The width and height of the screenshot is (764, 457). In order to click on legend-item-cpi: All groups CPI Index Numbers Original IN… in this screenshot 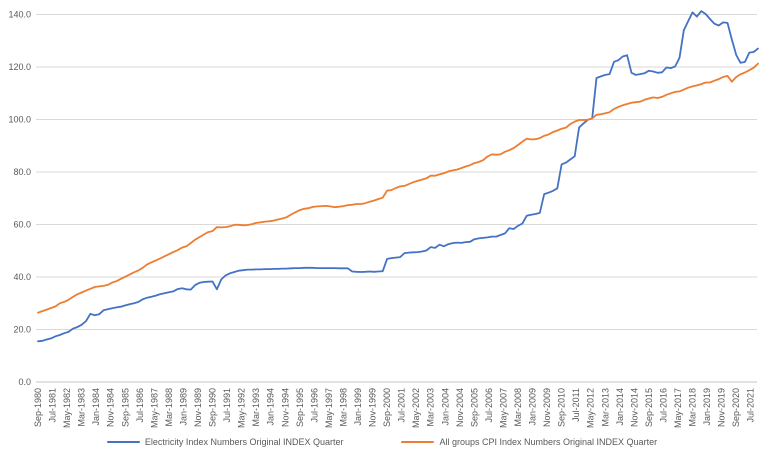, I will do `click(529, 441)`.